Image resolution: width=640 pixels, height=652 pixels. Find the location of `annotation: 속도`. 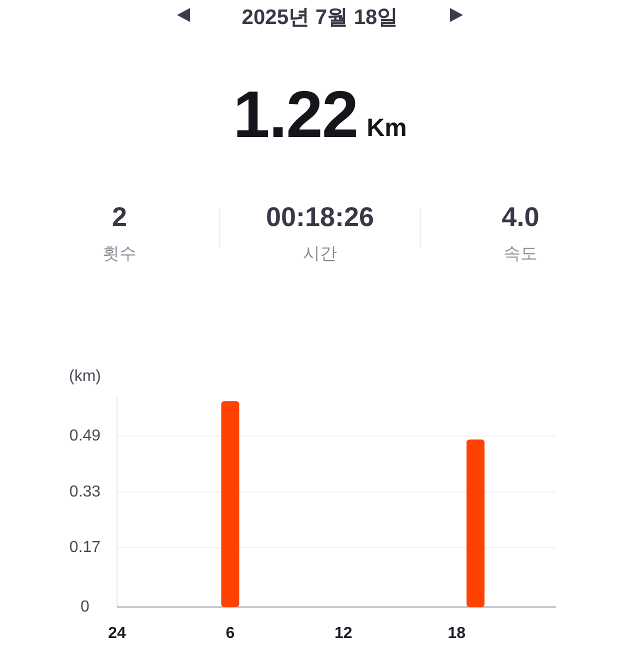

annotation: 속도 is located at coordinates (521, 253).